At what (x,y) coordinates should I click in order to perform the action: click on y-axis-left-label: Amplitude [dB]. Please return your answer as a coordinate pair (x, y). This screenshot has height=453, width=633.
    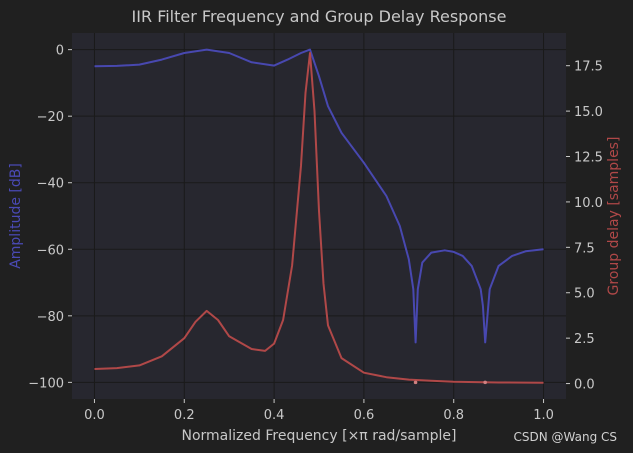
    Looking at the image, I should click on (16, 216).